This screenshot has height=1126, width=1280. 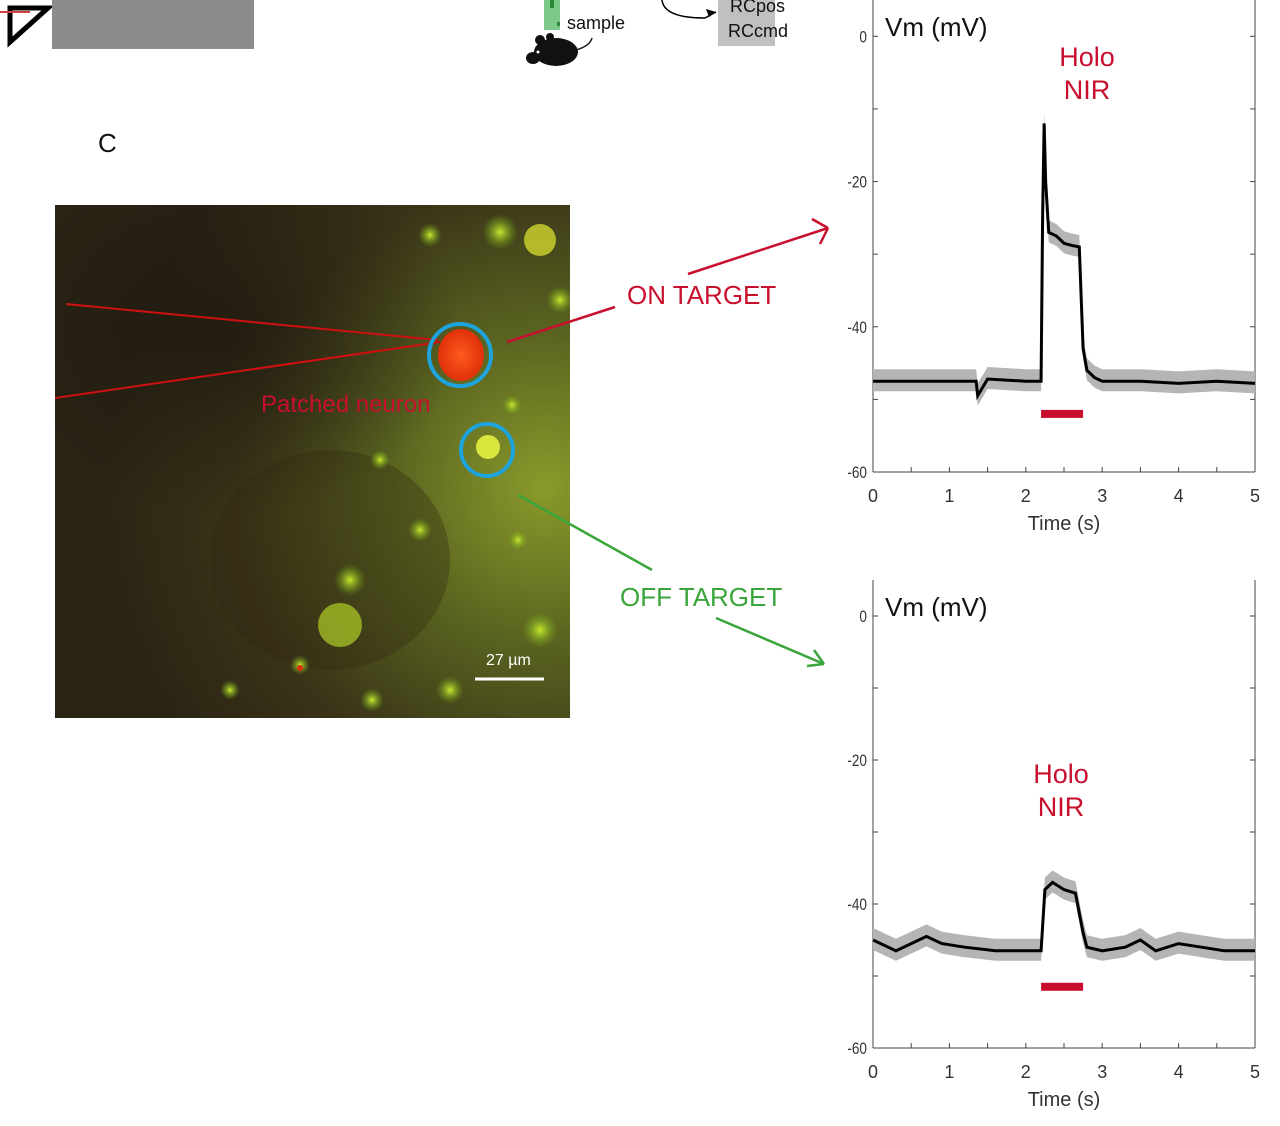 What do you see at coordinates (758, 31) in the screenshot?
I see `rc-cmd-label: RCcmd` at bounding box center [758, 31].